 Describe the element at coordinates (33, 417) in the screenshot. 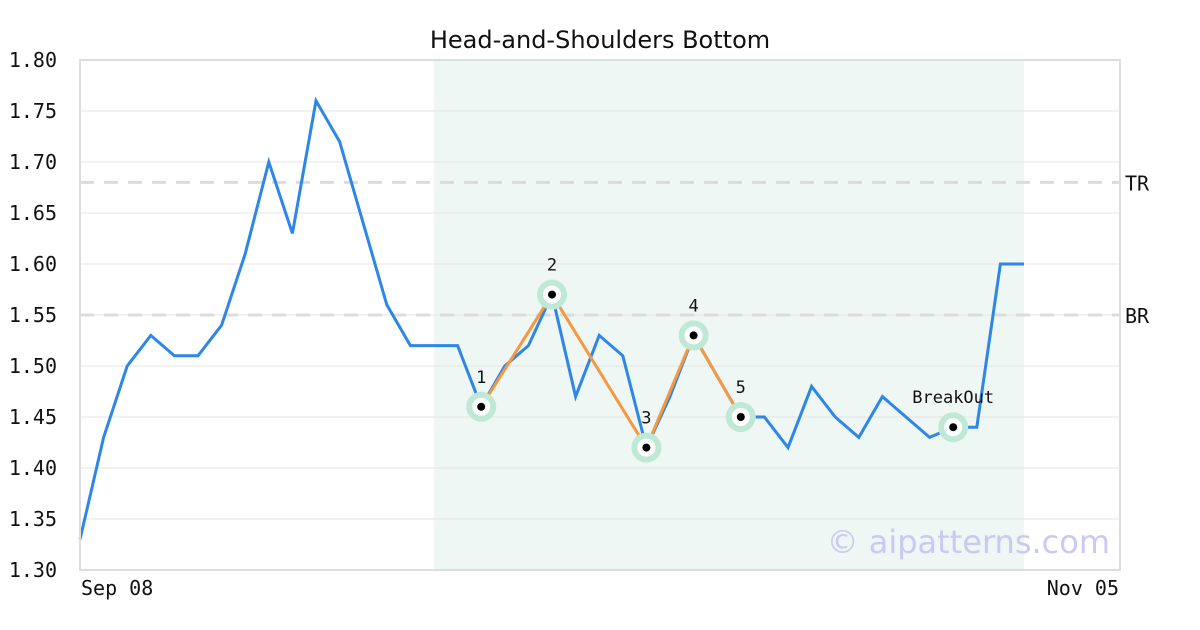

I see `y-tick-label: 1.45` at that location.